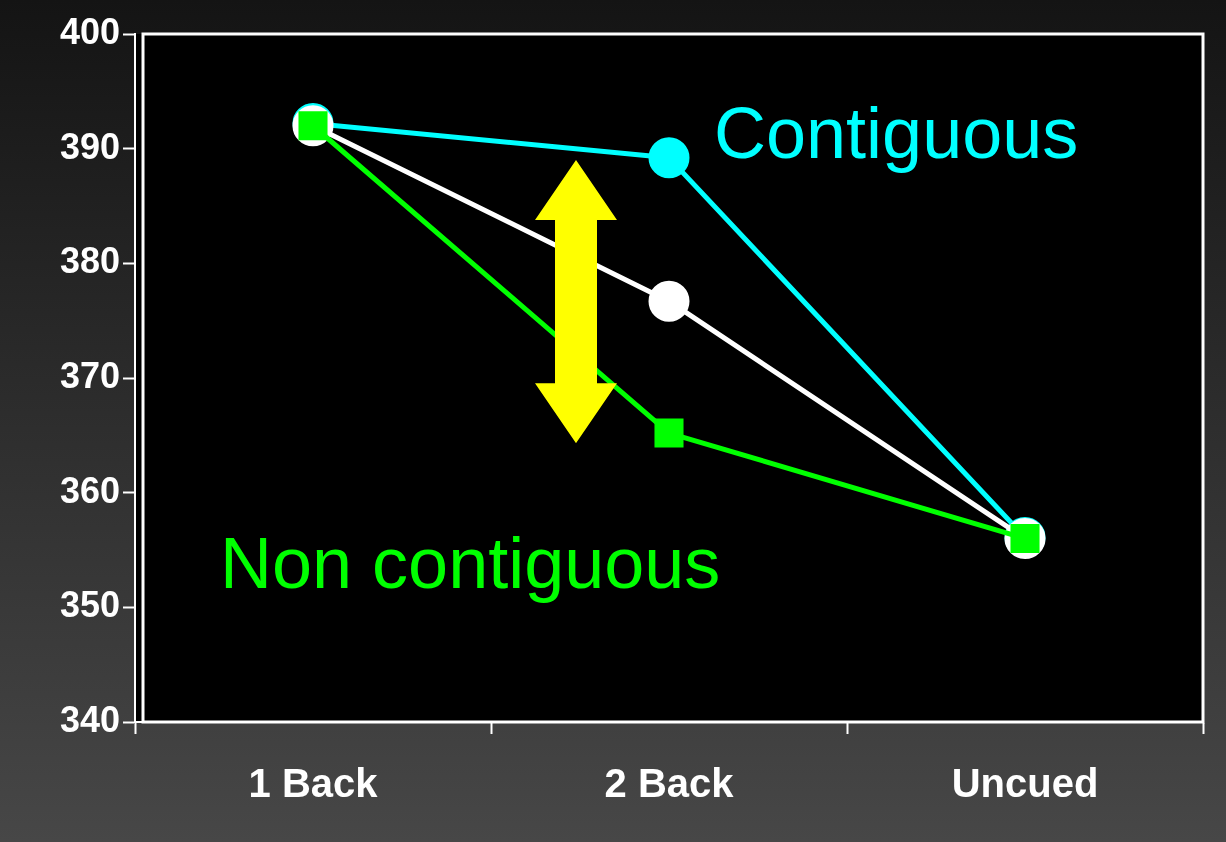  What do you see at coordinates (89, 719) in the screenshot?
I see `y-tick-label: 340` at bounding box center [89, 719].